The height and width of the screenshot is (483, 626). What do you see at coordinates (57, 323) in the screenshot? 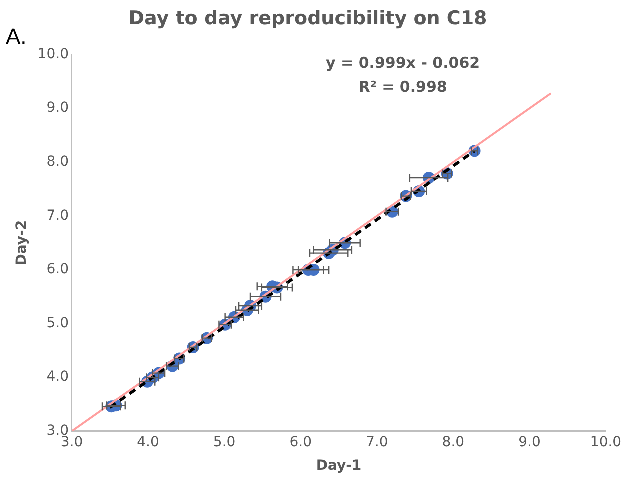
I see `y-tick-label: 5.0` at bounding box center [57, 323].